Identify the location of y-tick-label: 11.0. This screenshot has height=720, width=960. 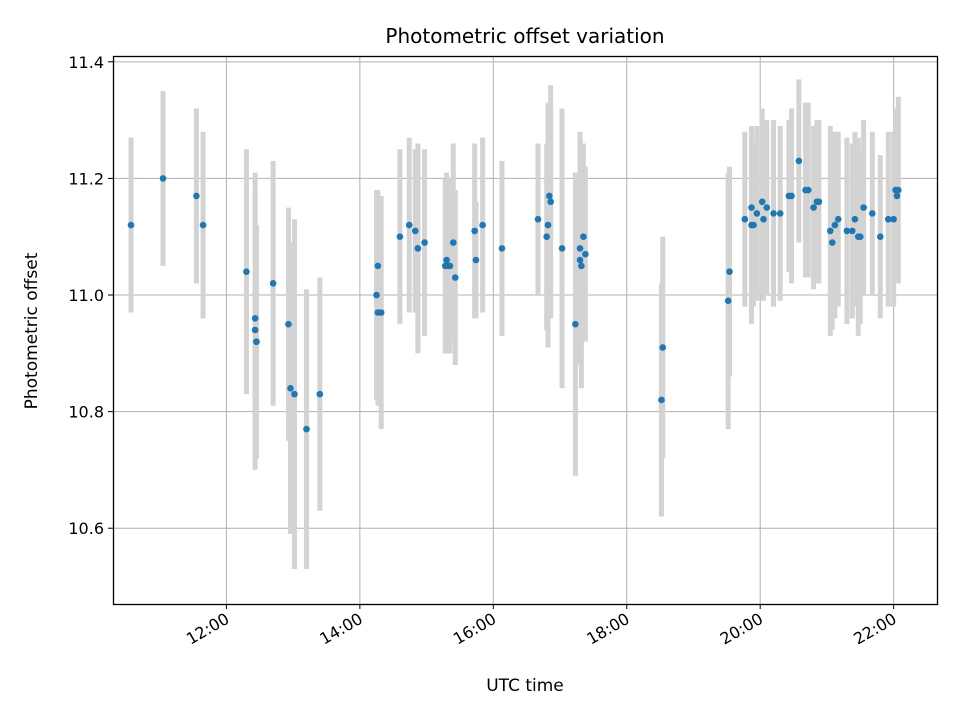
(86, 295).